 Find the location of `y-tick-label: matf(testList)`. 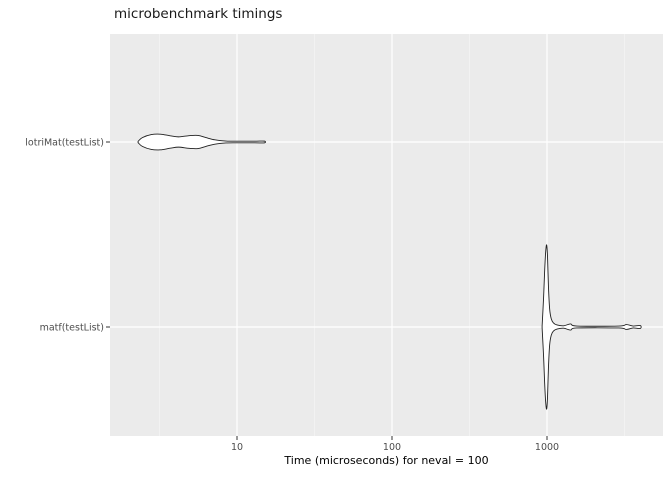

y-tick-label: matf(testList) is located at coordinates (72, 328).